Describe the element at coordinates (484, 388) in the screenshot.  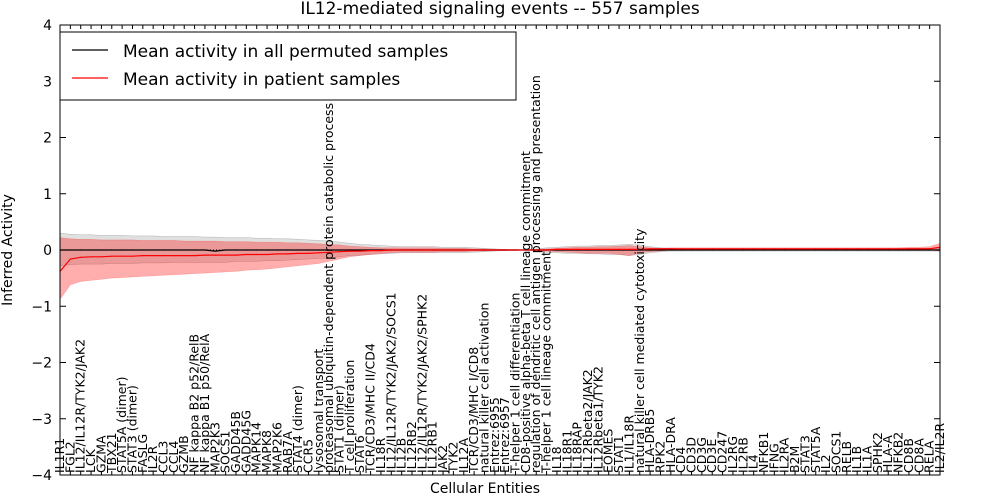
I see `x-tick-label: natural killer cell activation` at that location.